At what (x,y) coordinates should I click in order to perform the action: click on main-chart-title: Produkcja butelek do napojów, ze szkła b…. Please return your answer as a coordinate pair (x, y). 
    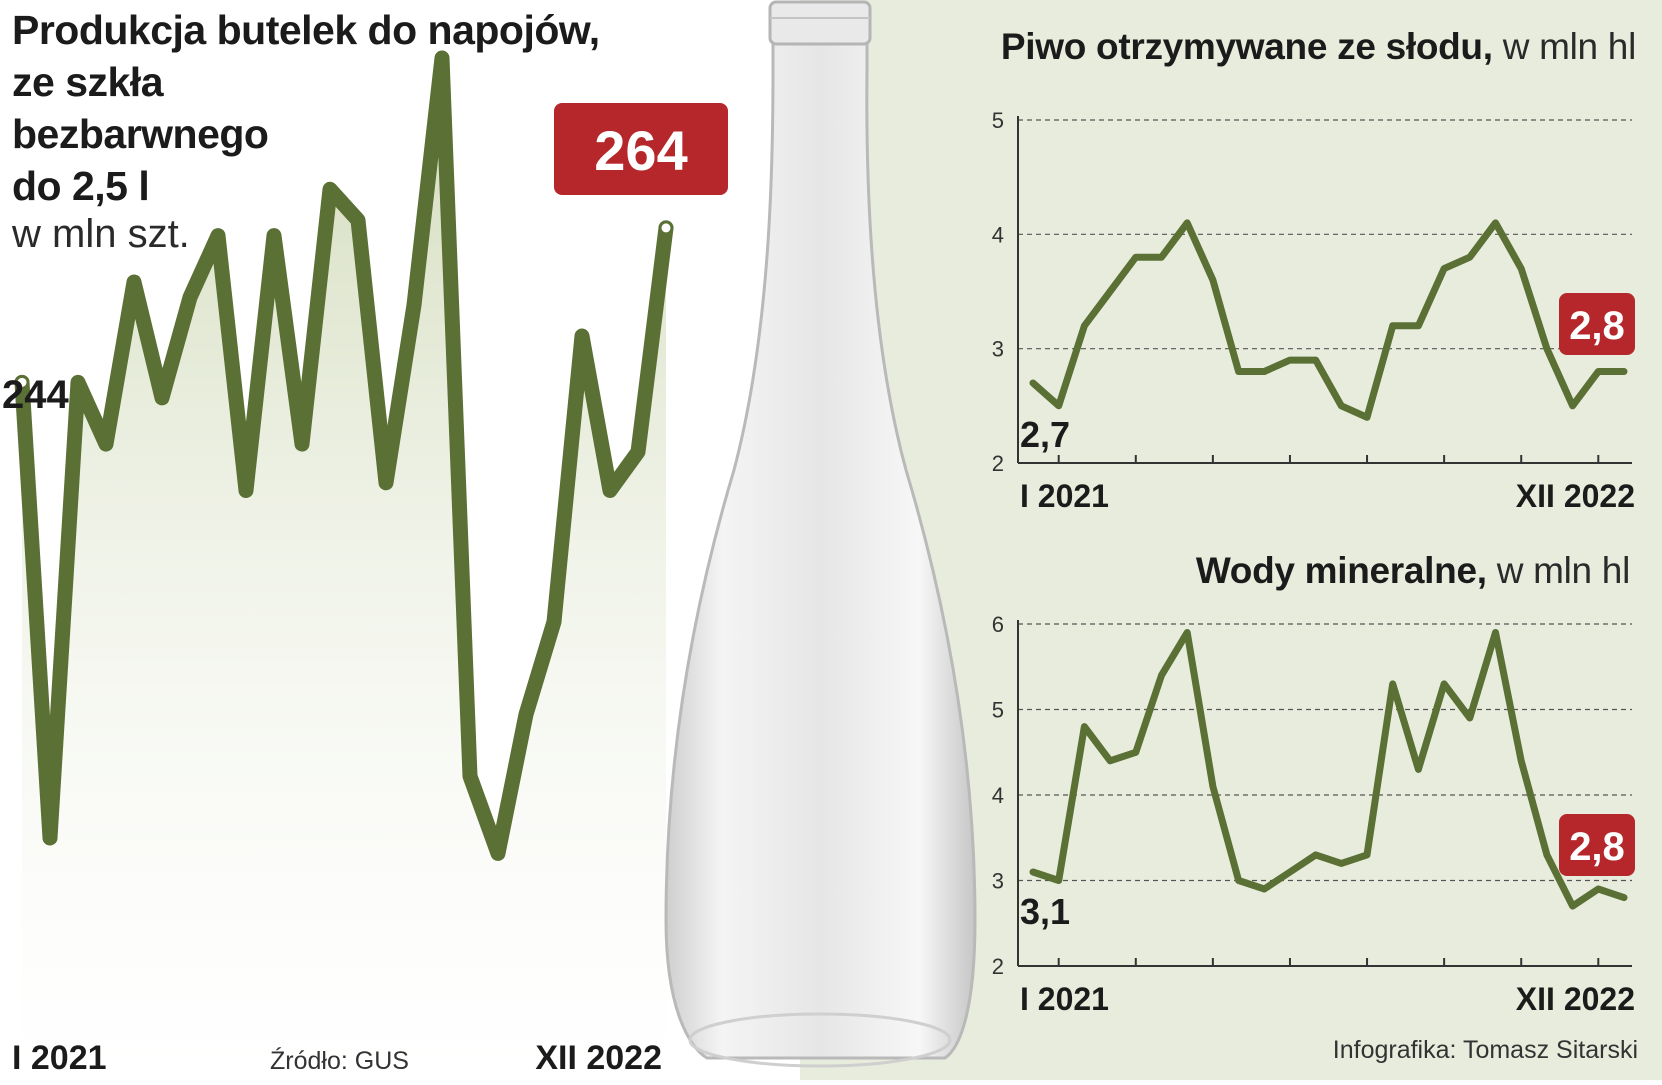
    Looking at the image, I should click on (306, 108).